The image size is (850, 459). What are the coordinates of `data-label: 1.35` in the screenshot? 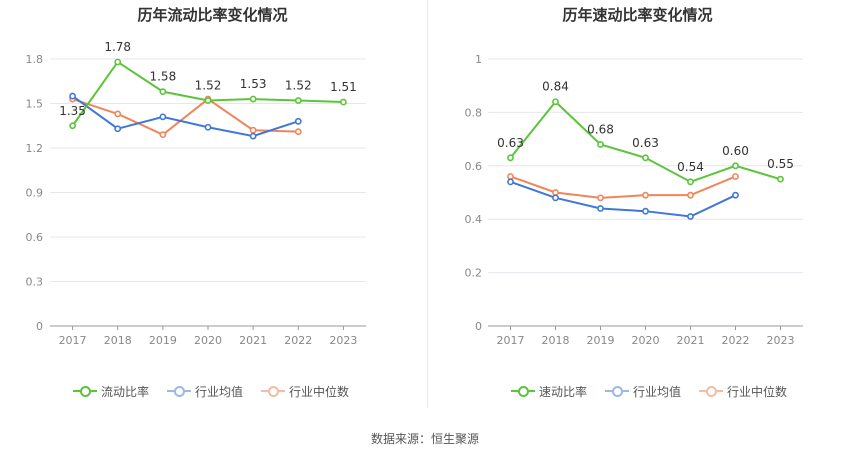 It's located at (72, 111).